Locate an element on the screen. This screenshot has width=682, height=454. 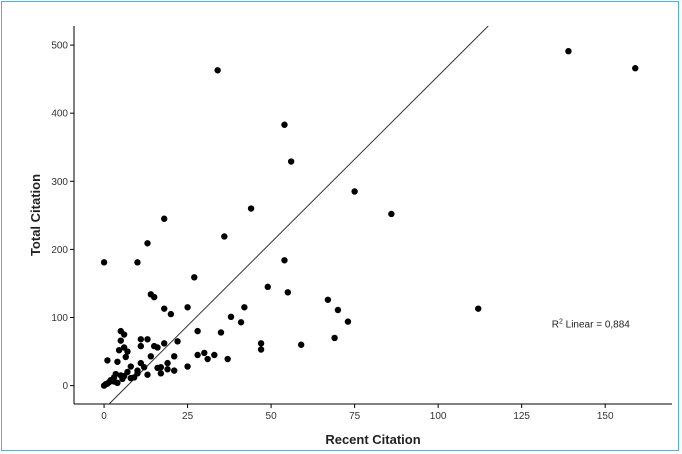
x-tick-label: 125 is located at coordinates (521, 416).